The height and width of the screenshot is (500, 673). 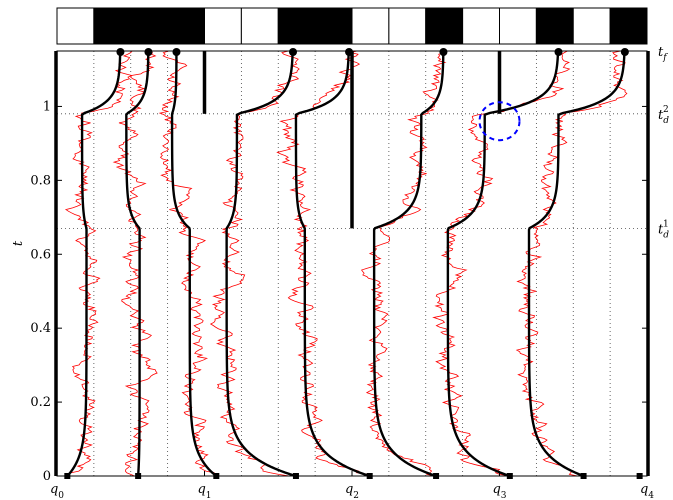 I want to click on x-tick-label: q2, so click(x=352, y=491).